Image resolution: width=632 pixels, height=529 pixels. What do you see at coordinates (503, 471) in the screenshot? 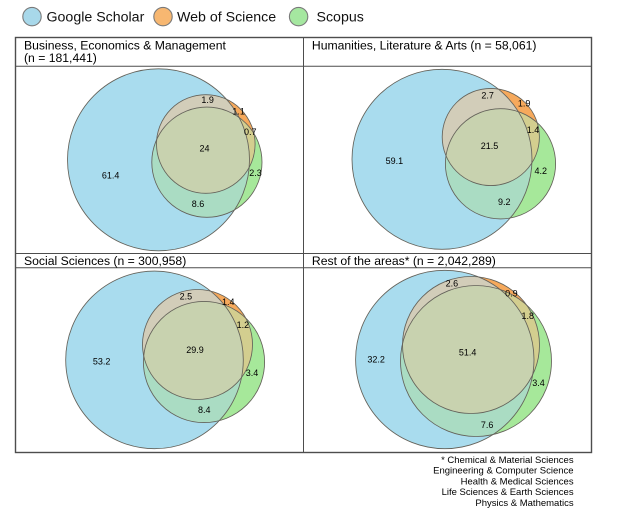
I see `svg-text: Engineering & Computer Science` at bounding box center [503, 471].